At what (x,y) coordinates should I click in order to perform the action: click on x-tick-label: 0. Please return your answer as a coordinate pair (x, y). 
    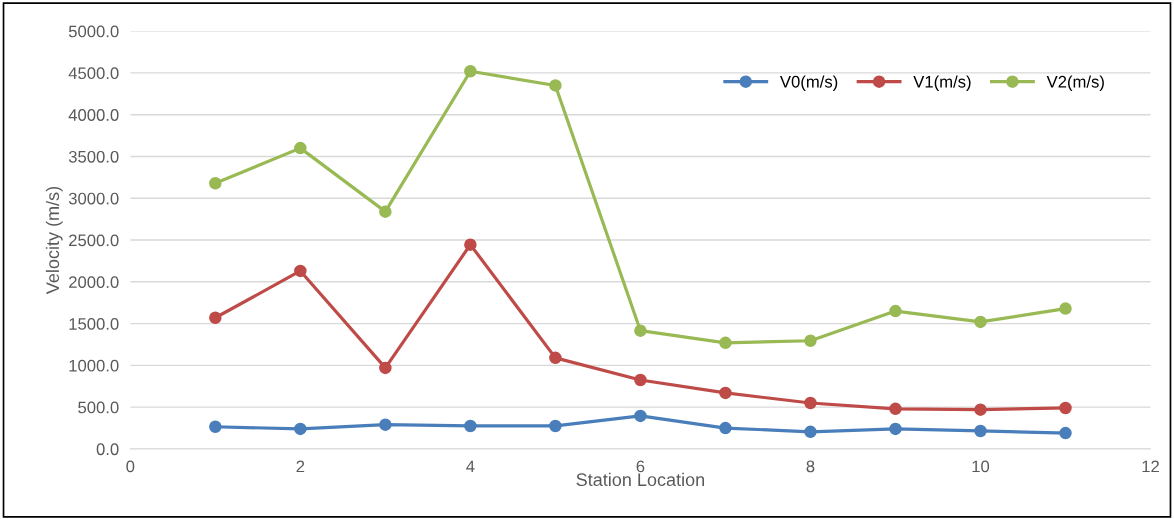
    Looking at the image, I should click on (130, 466).